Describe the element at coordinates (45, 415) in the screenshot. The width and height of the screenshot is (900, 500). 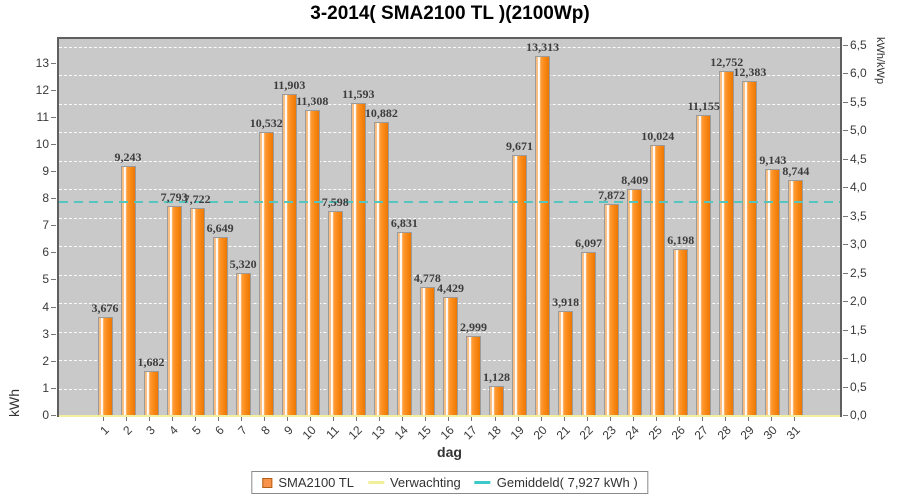
I see `left-tick-label: 0` at that location.